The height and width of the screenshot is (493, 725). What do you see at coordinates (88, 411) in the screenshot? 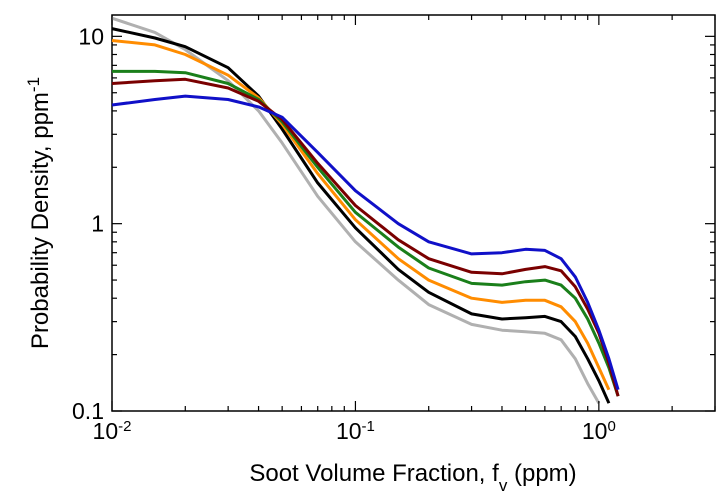
I see `y-tick-label: 0.1` at bounding box center [88, 411].